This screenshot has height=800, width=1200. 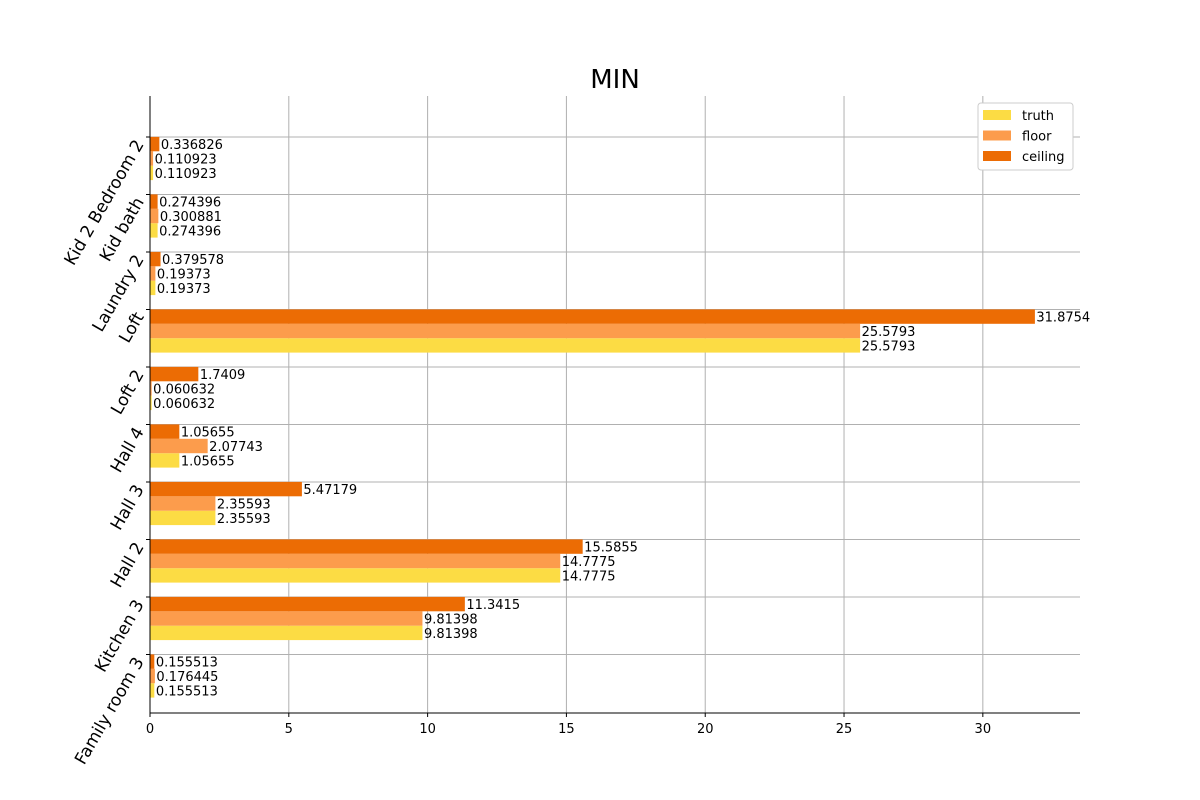 What do you see at coordinates (611, 548) in the screenshot?
I see `data-label: 15.5855` at bounding box center [611, 548].